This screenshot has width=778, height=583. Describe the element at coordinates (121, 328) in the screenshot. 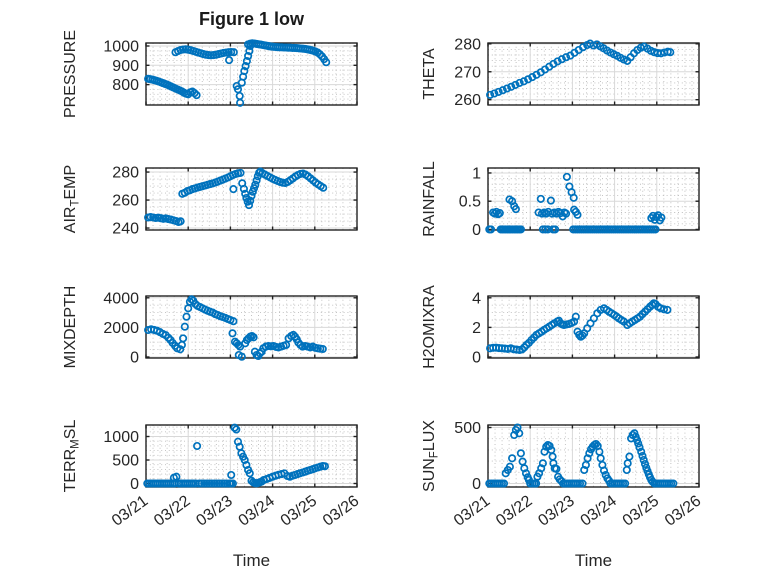

I see `y-tick-label: 2000` at that location.